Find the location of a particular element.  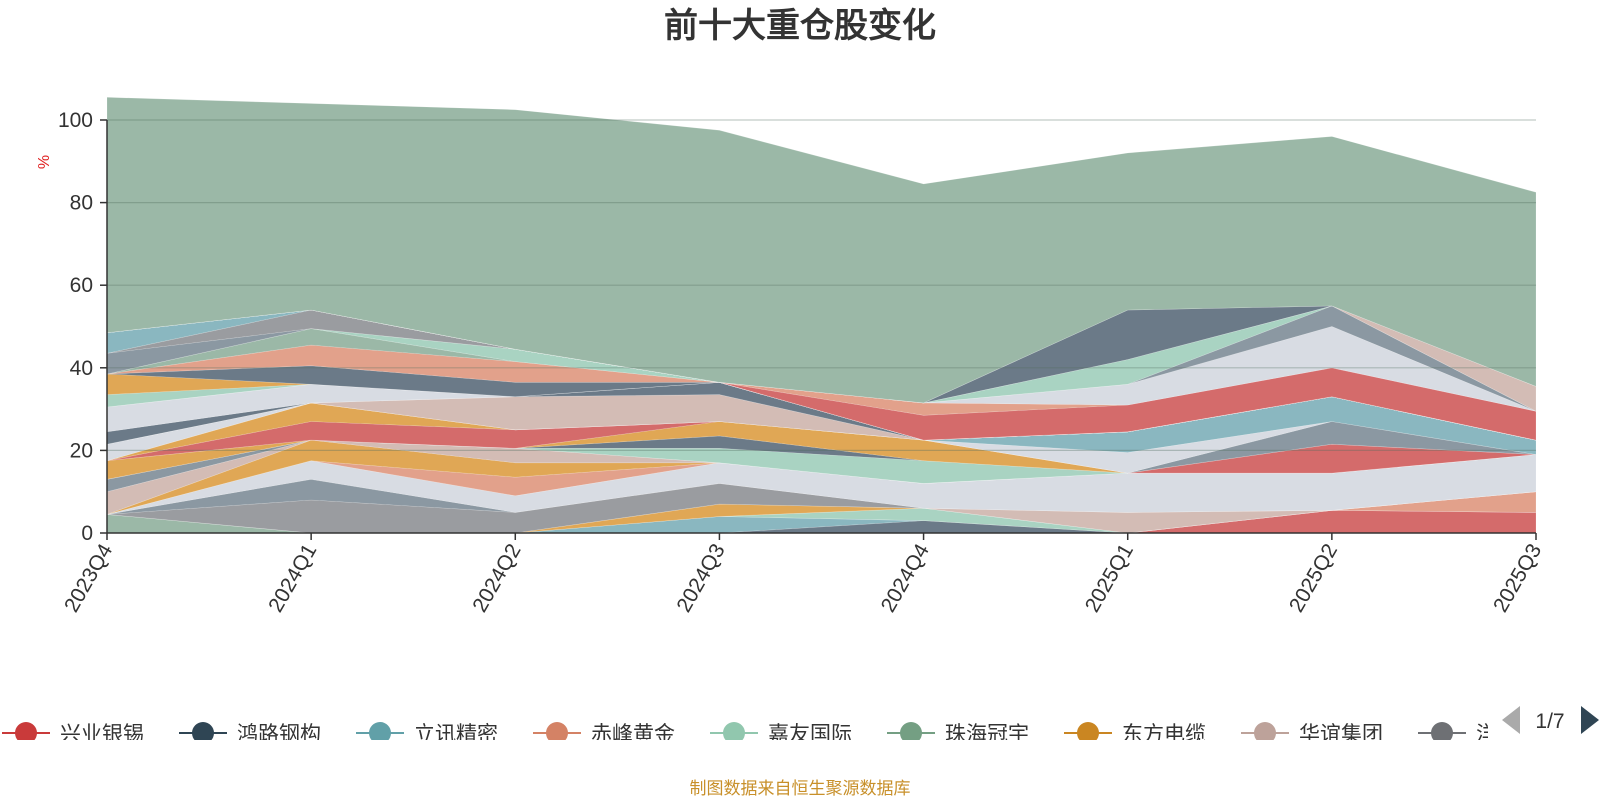

triangle-left-icon is located at coordinates (1511, 720).